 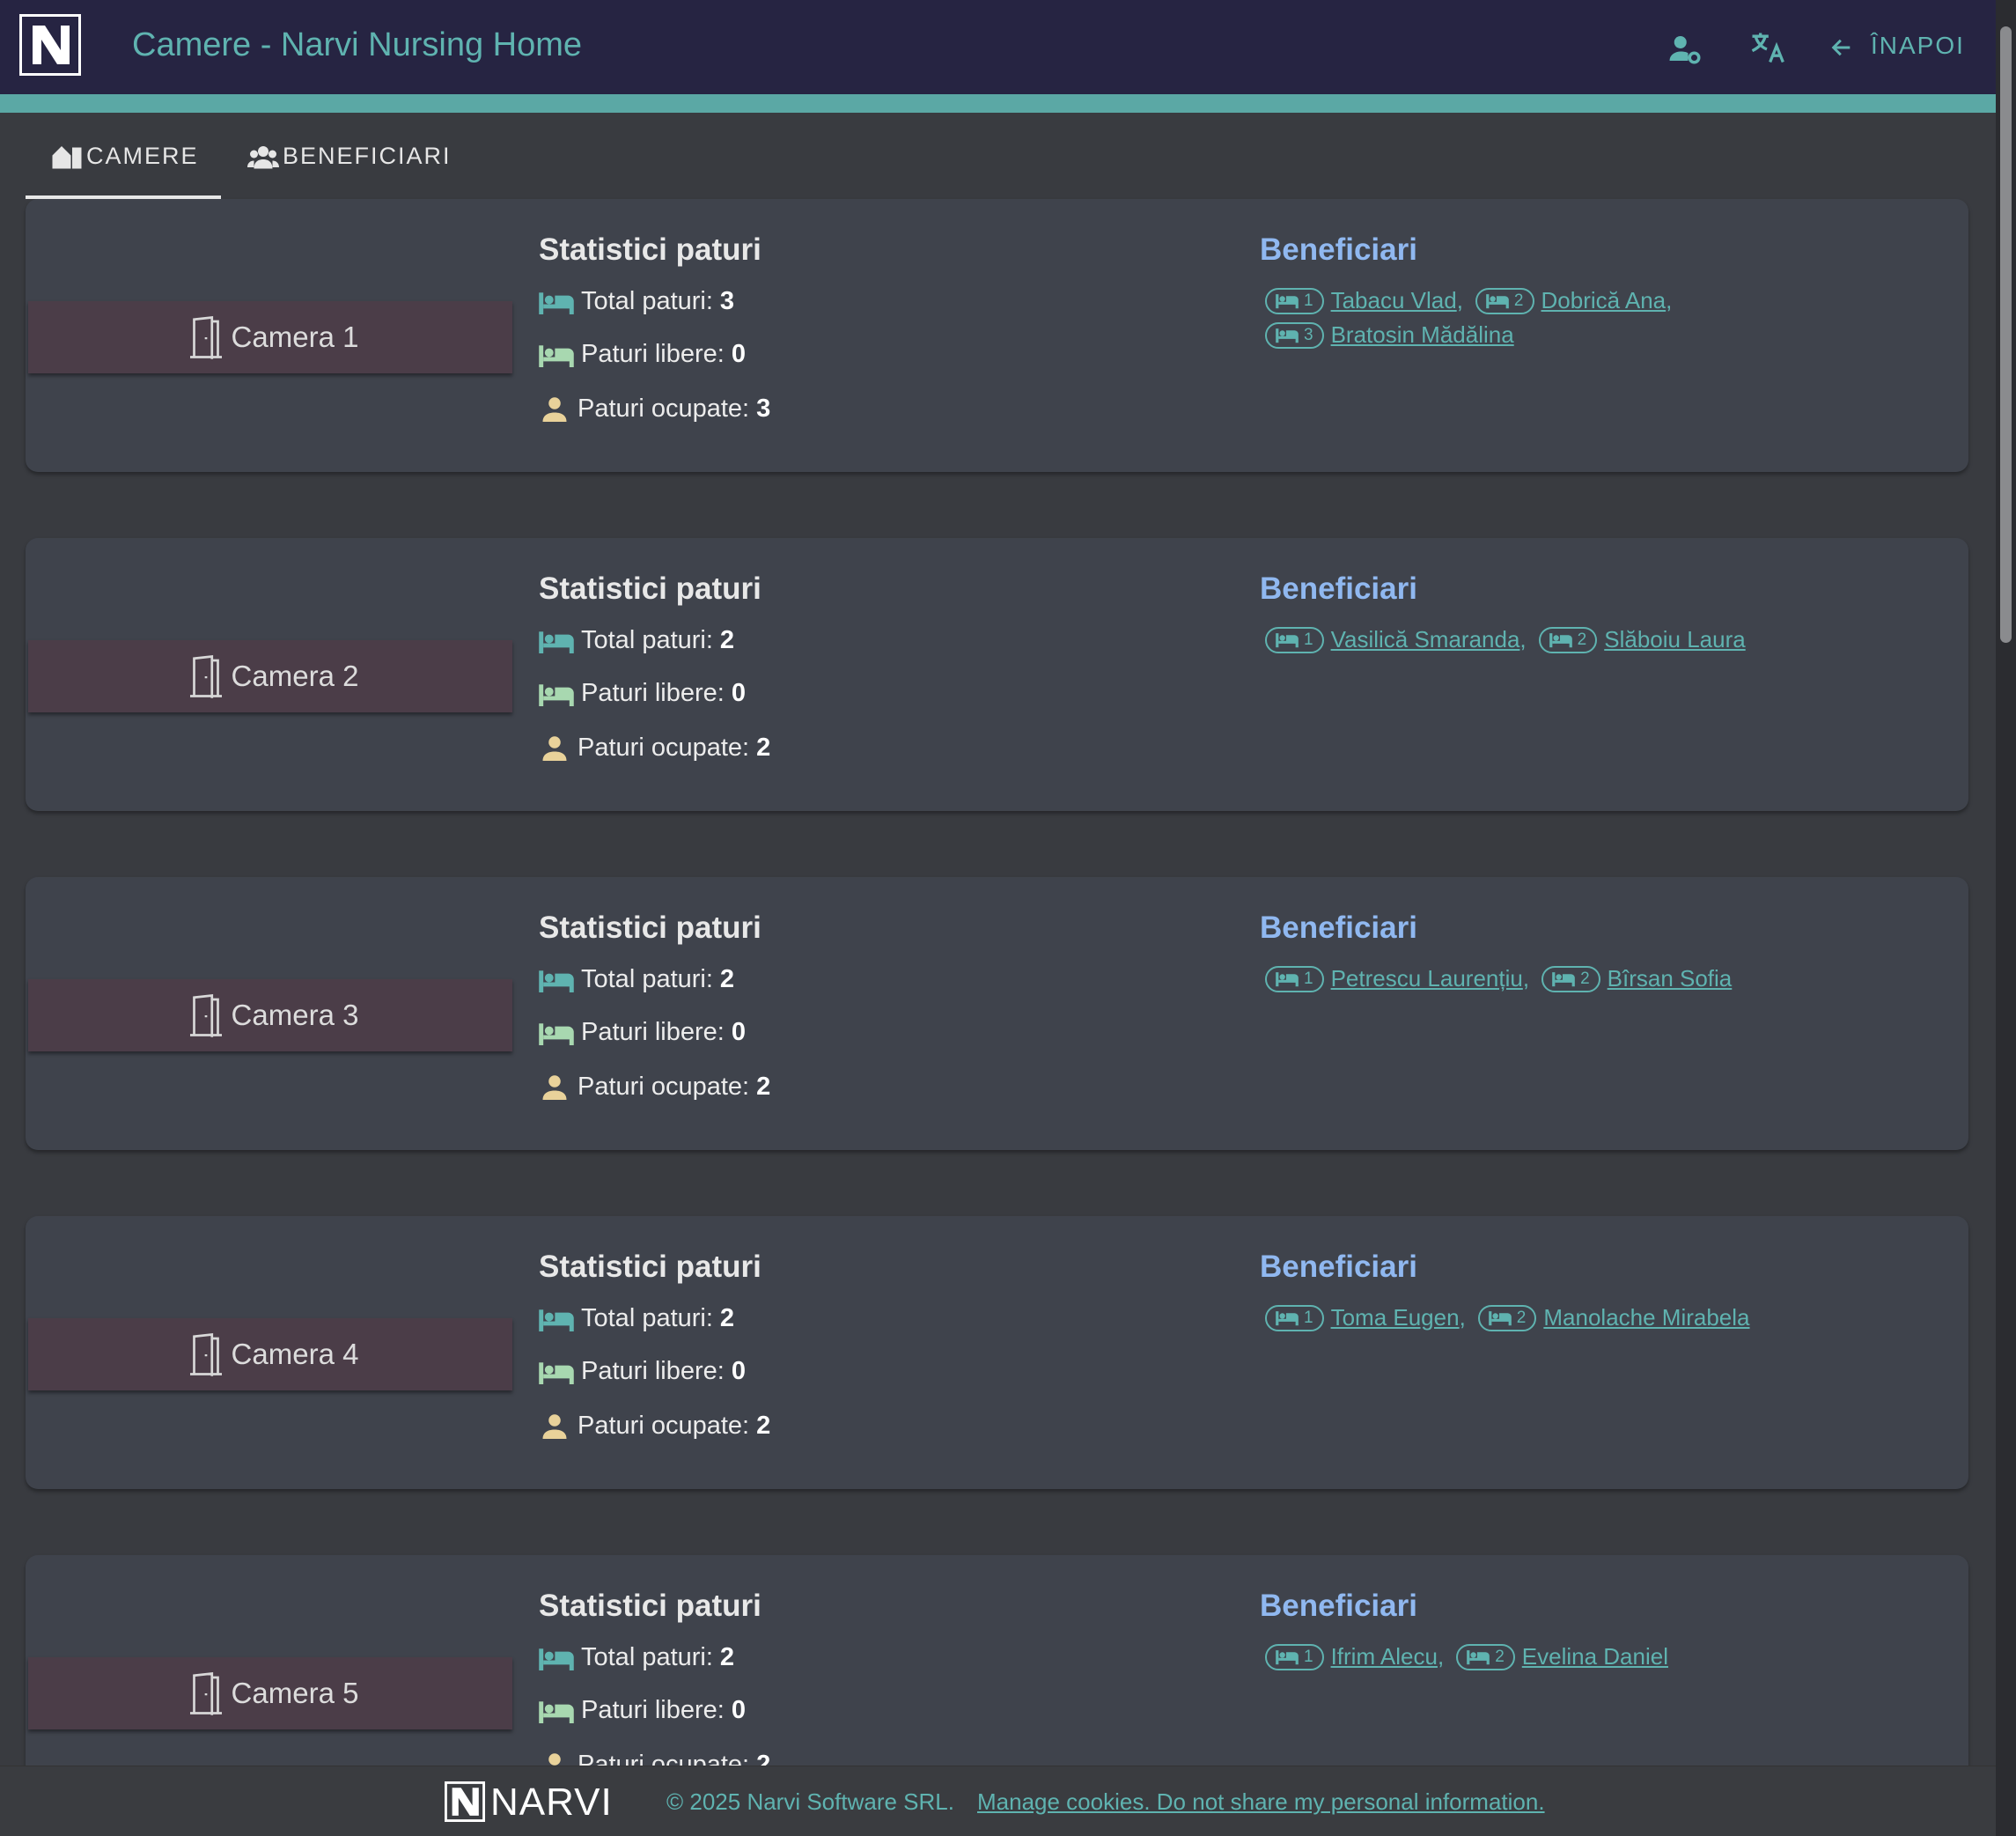 What do you see at coordinates (1670, 978) in the screenshot?
I see `beneficiary-name: Bîrsan Sofia` at bounding box center [1670, 978].